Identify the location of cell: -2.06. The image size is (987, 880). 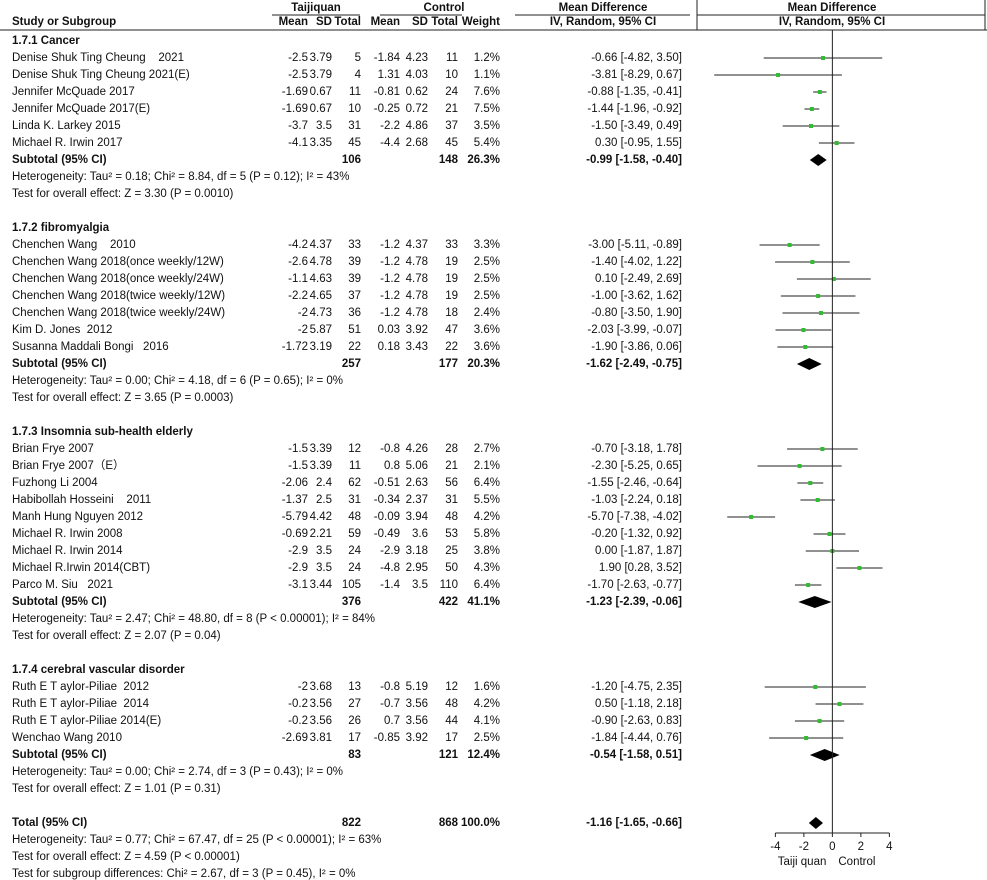
(295, 483).